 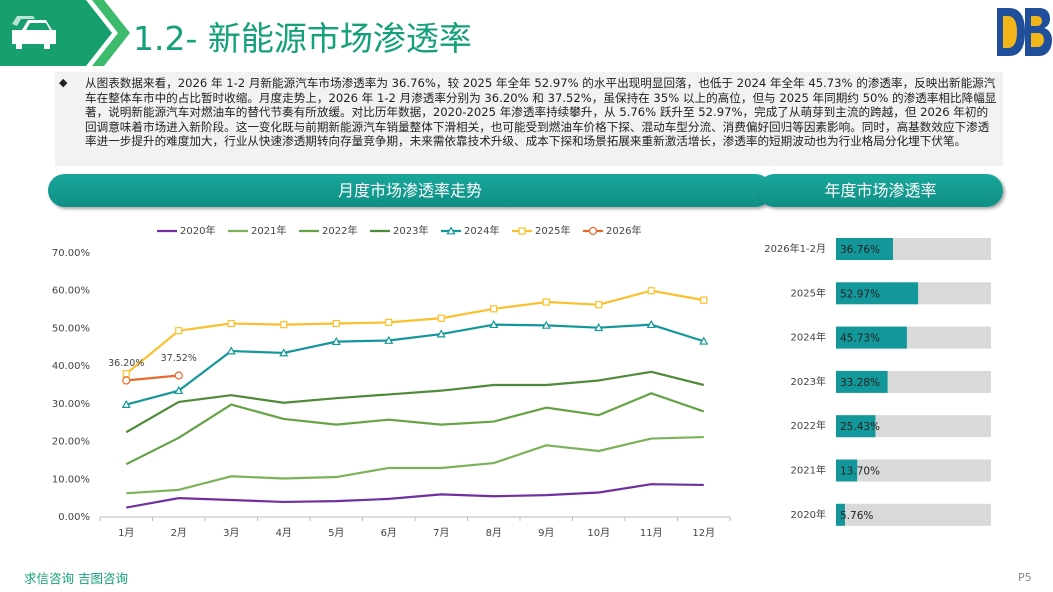 What do you see at coordinates (808, 514) in the screenshot?
I see `y-tick-label: 2020年` at bounding box center [808, 514].